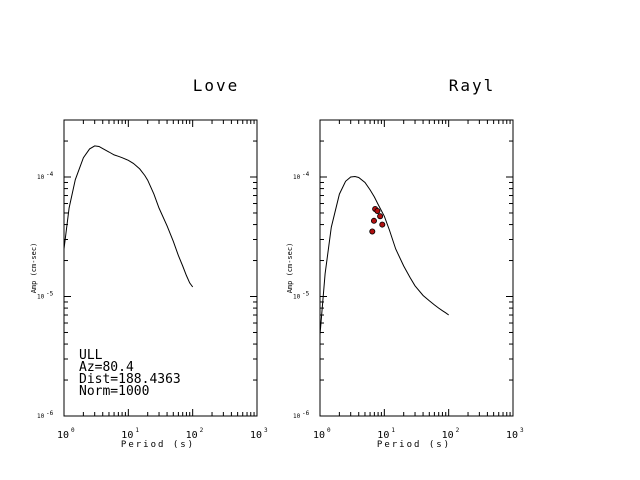  What do you see at coordinates (384, 255) in the screenshot?
I see `rayl-amplitude-curve` at bounding box center [384, 255].